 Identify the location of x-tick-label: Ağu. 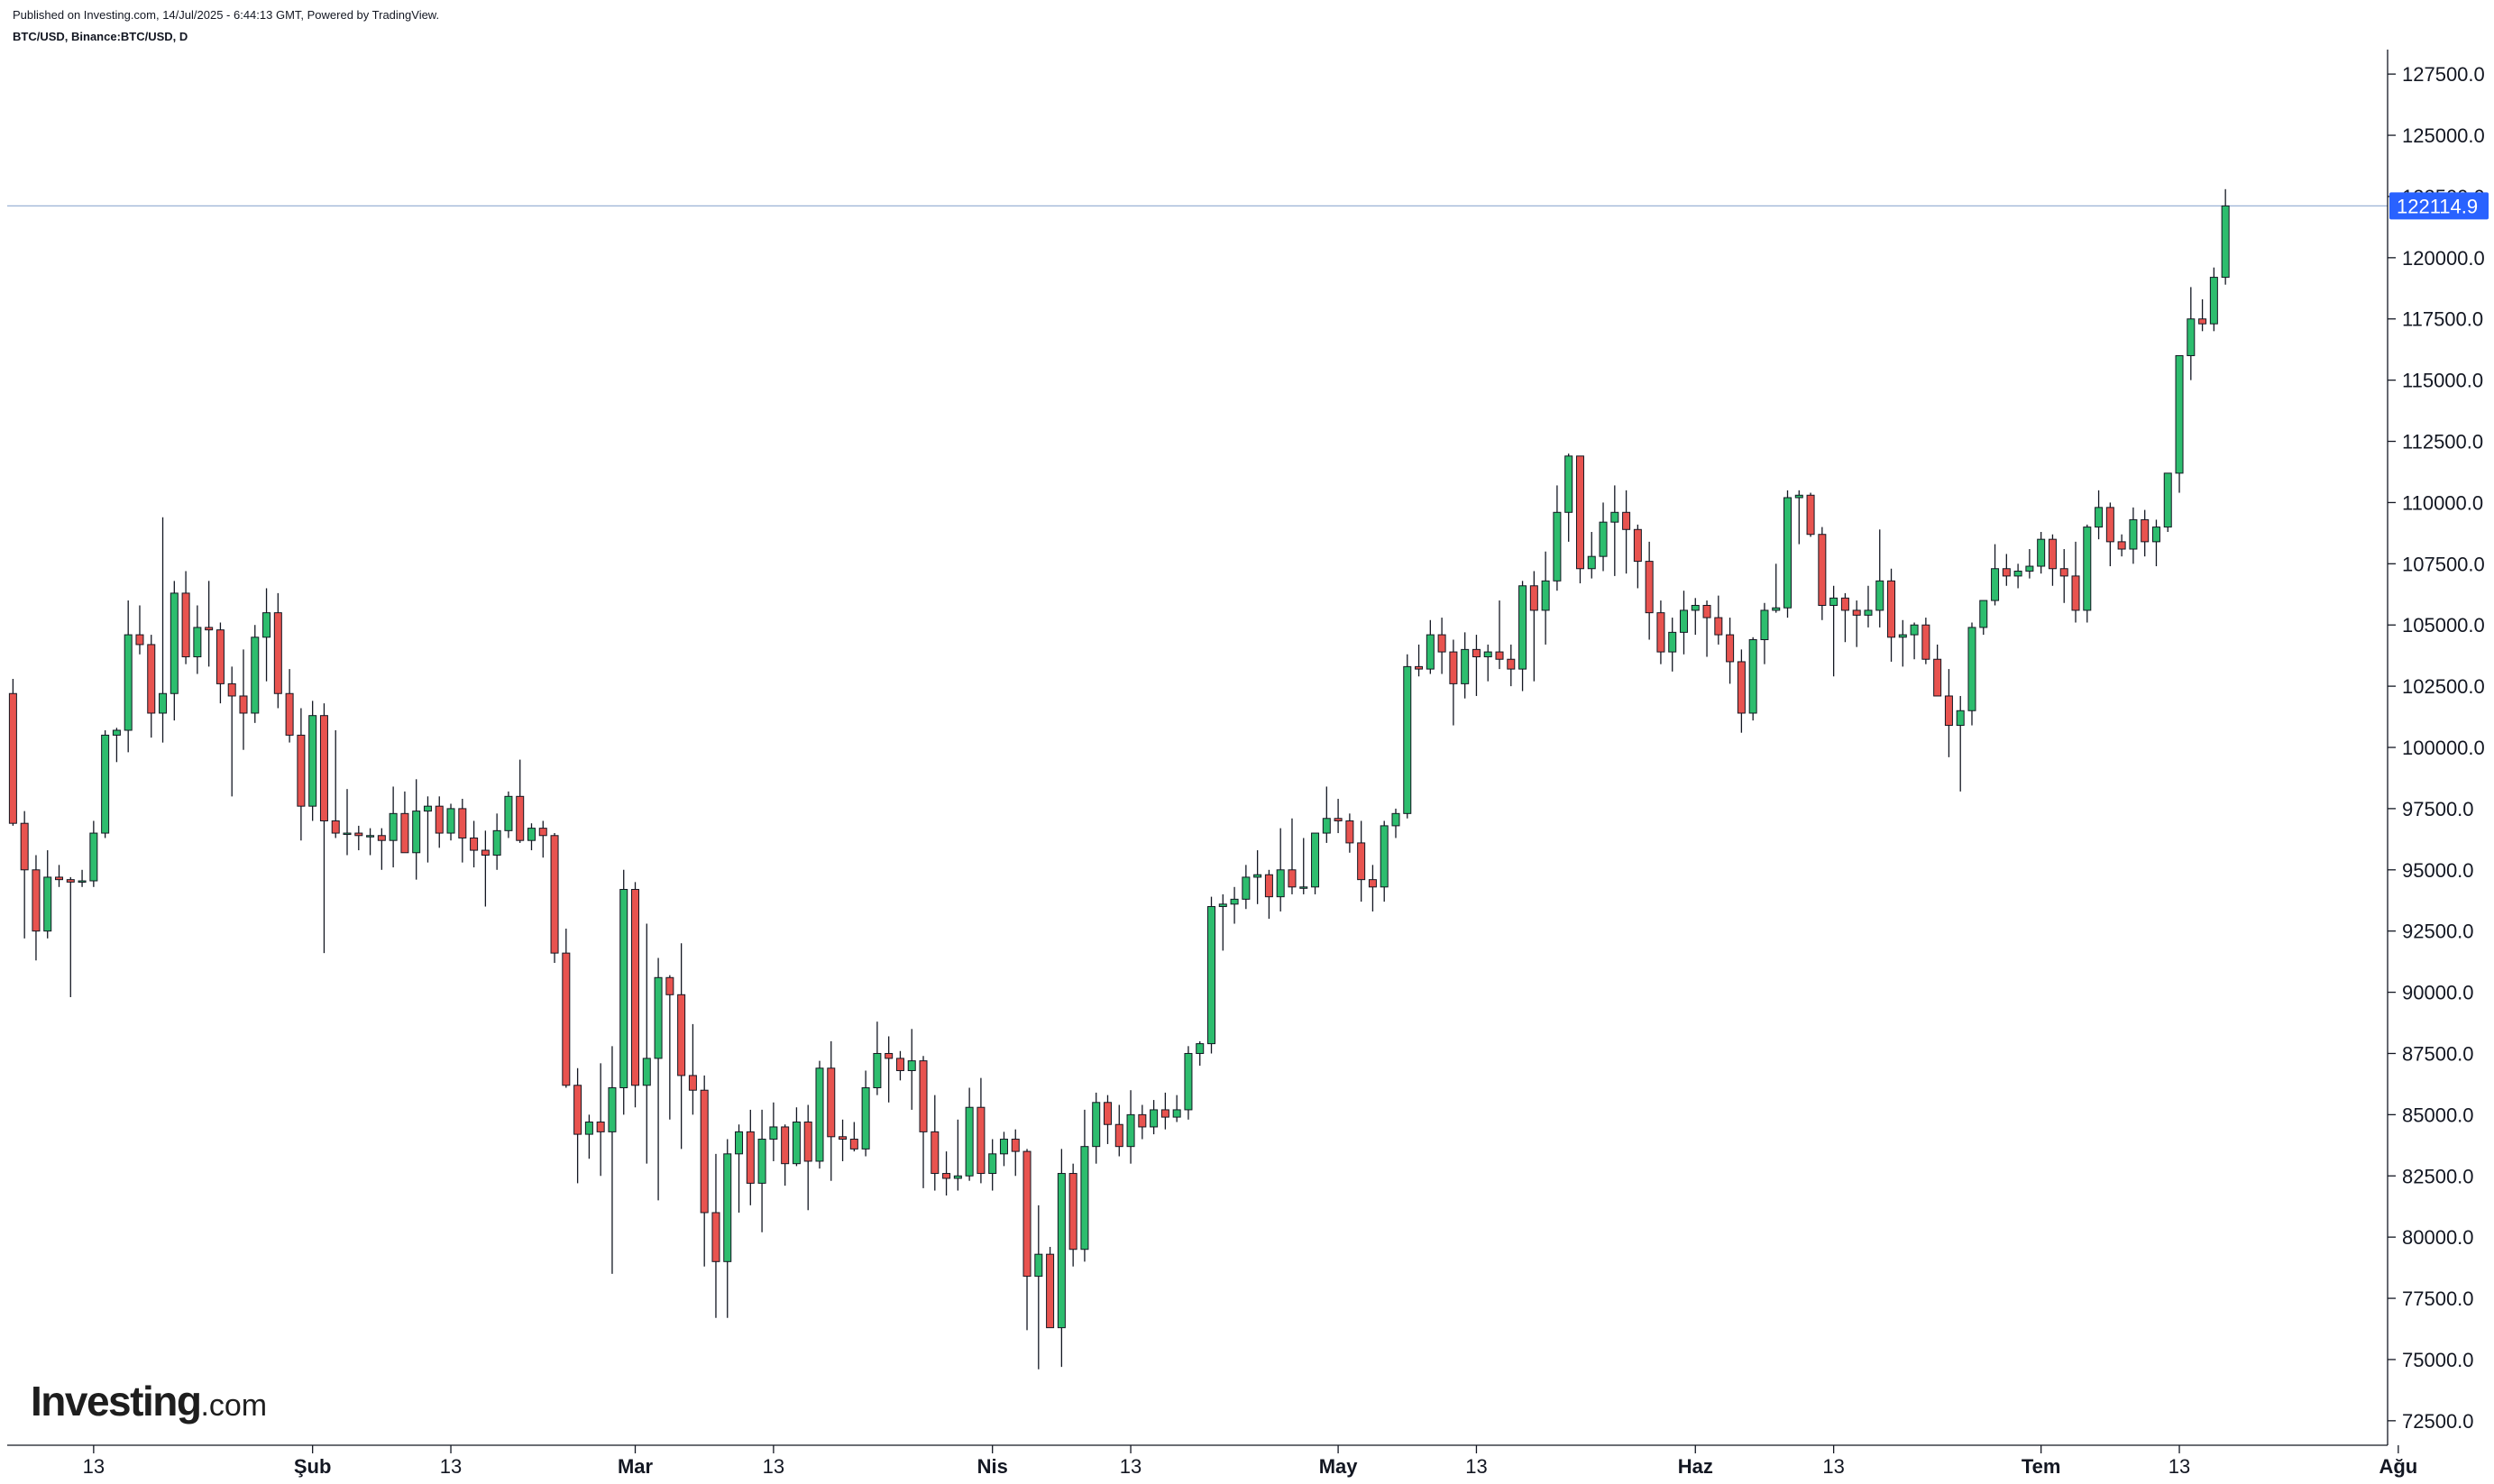
(2398, 1466).